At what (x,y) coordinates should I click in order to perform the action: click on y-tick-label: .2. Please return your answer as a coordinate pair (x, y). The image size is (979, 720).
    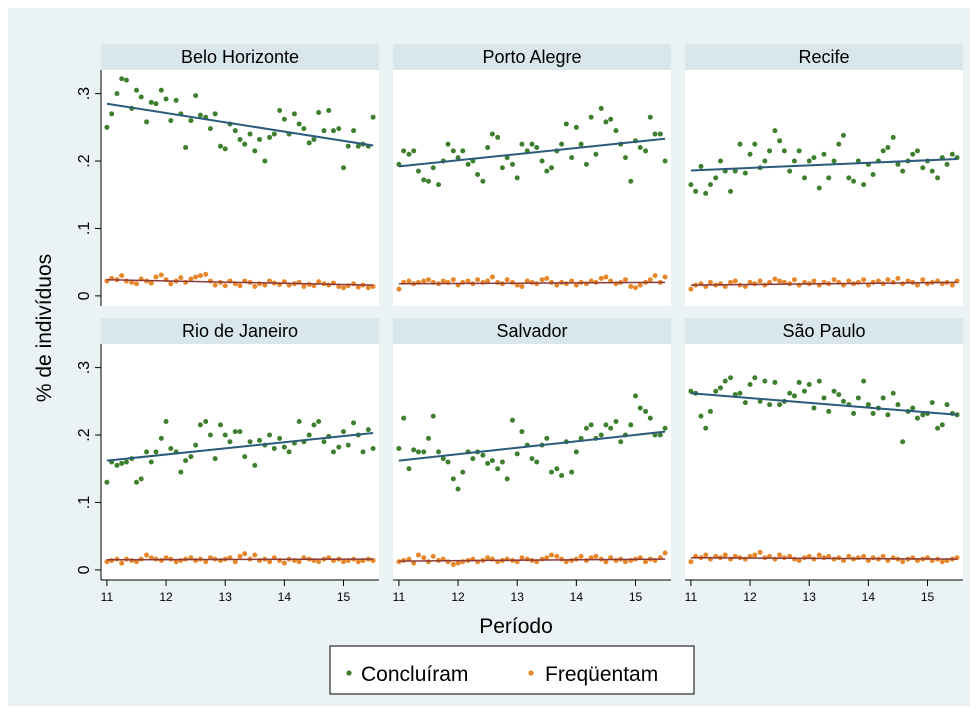
    Looking at the image, I should click on (84, 160).